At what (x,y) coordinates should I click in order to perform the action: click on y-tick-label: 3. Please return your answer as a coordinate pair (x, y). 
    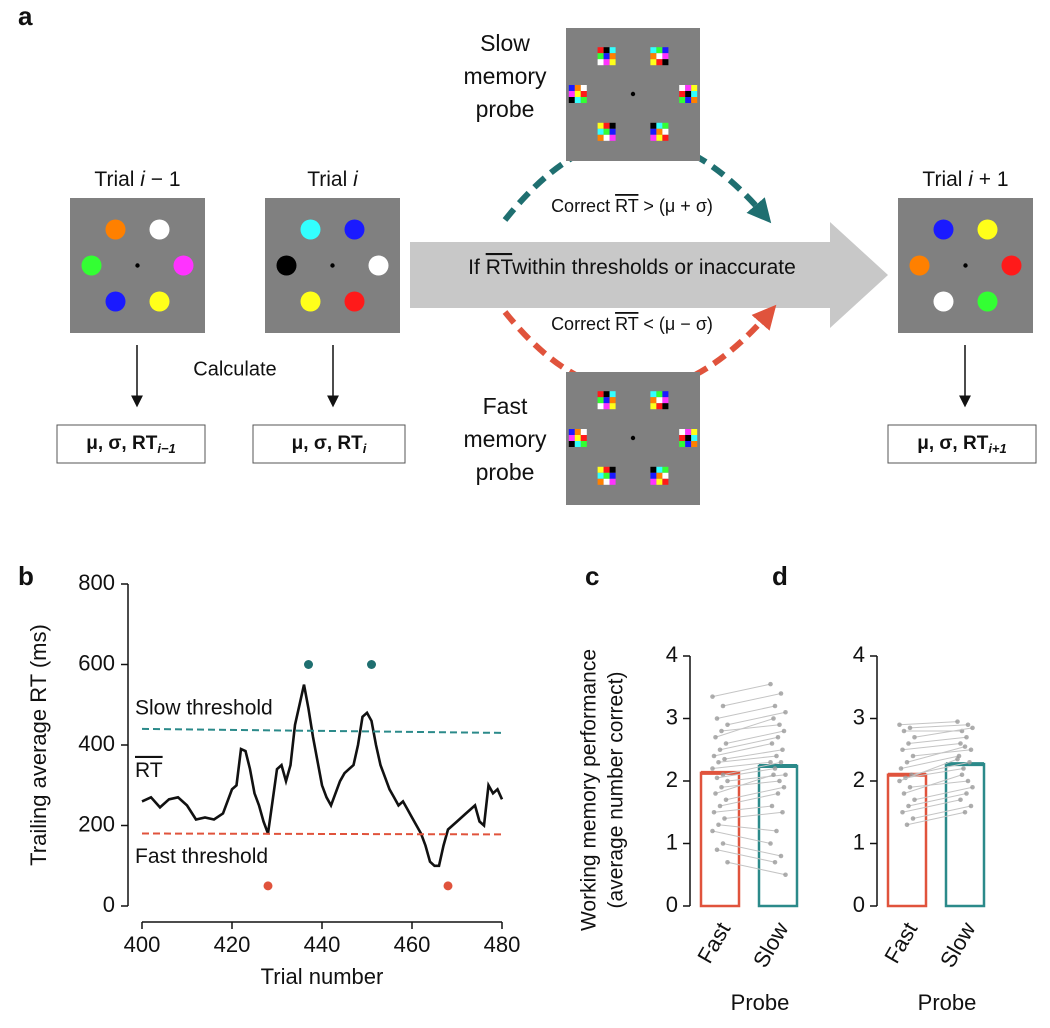
    Looking at the image, I should click on (859, 716).